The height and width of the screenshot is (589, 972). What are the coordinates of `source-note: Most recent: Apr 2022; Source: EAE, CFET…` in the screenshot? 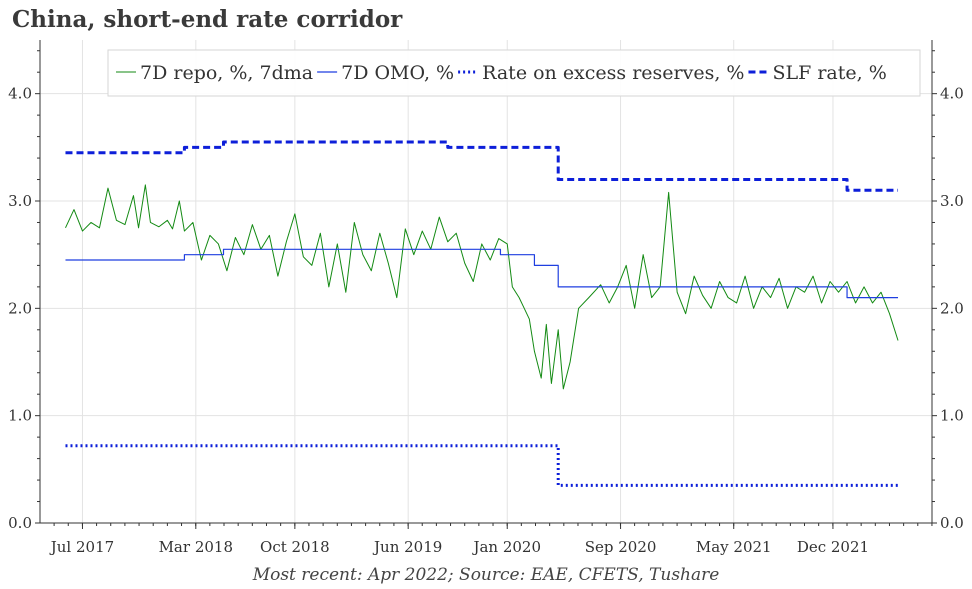 It's located at (486, 575).